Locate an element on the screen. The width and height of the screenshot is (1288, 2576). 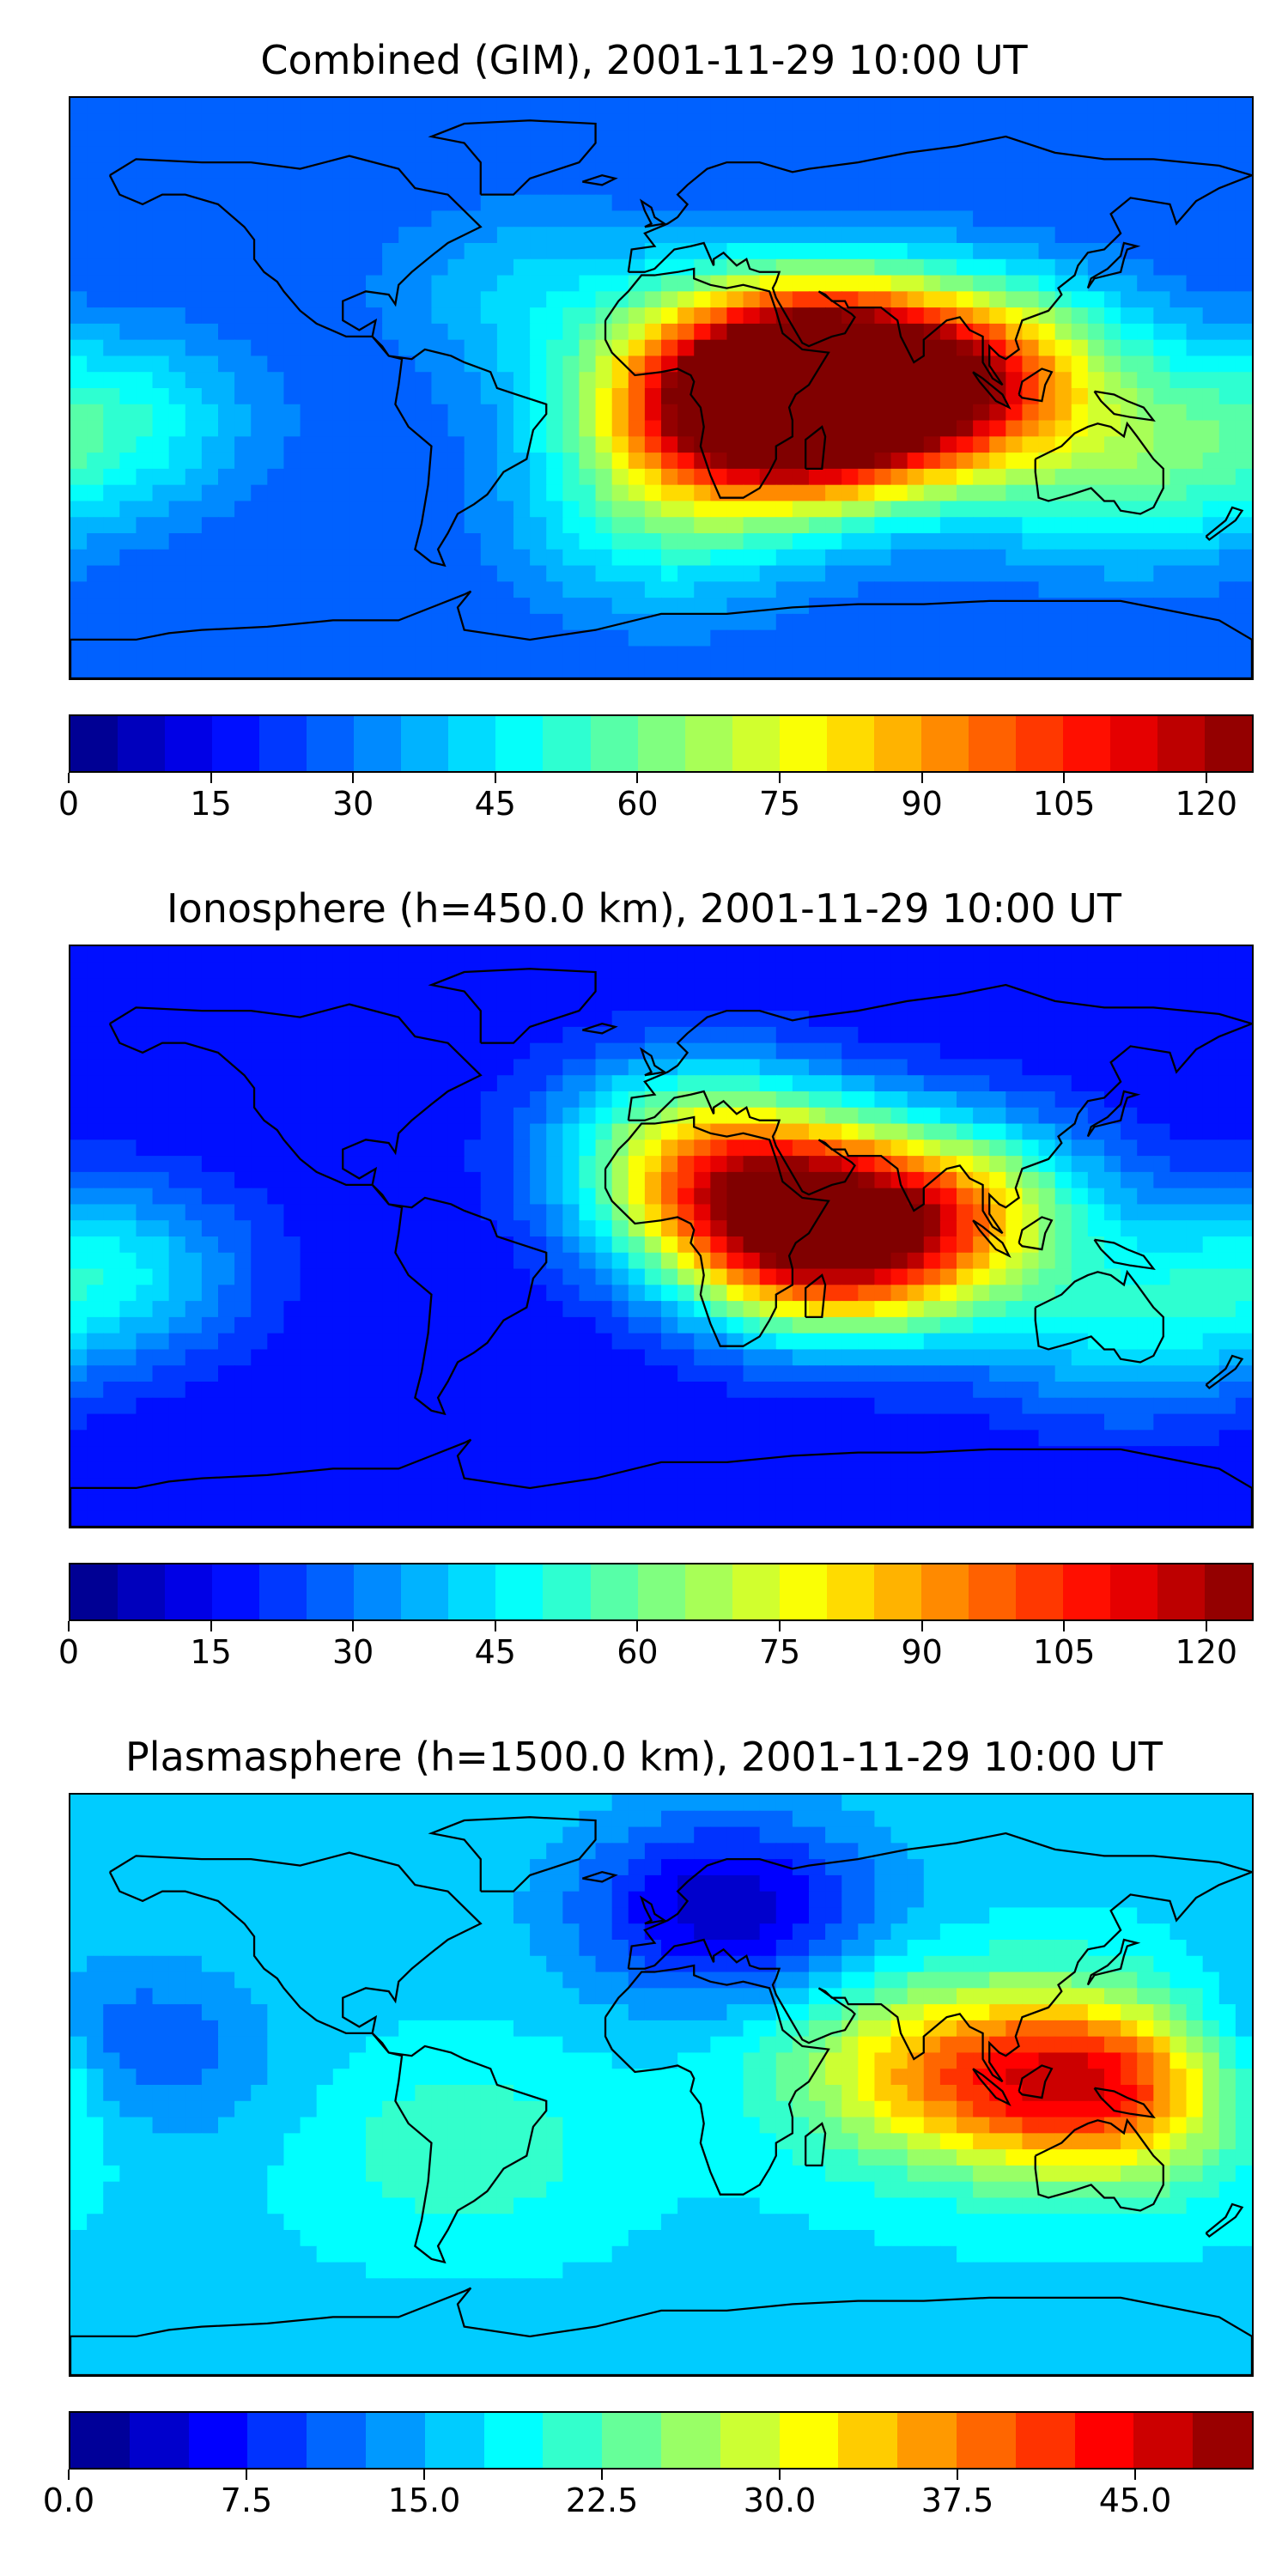
colorbar-level is located at coordinates (283, 744).